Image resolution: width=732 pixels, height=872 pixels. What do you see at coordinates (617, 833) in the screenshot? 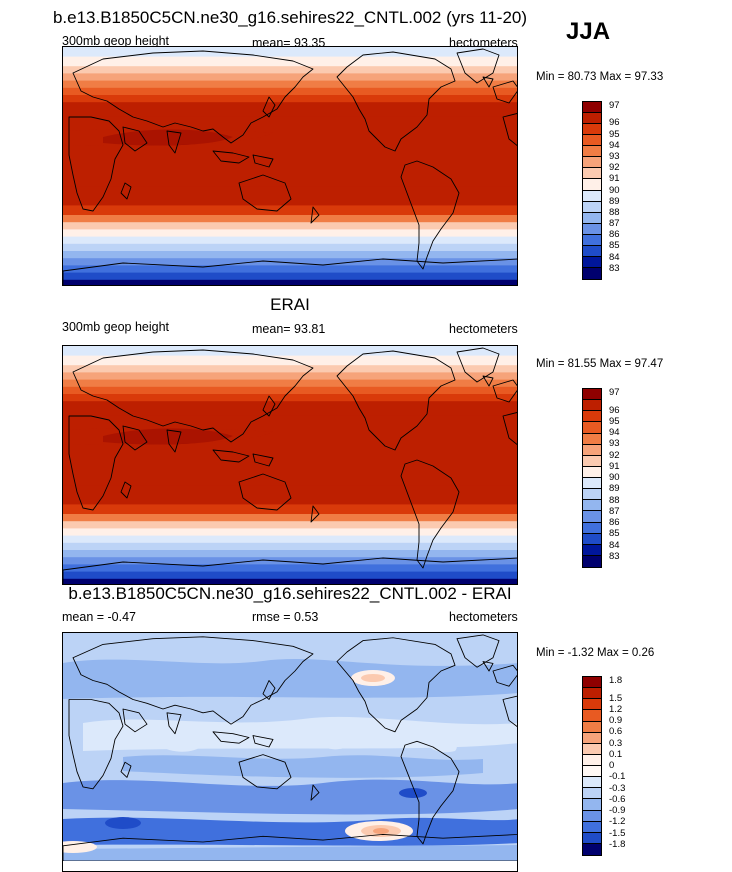
I see `colorbar-tick-label: -1.5` at bounding box center [617, 833].